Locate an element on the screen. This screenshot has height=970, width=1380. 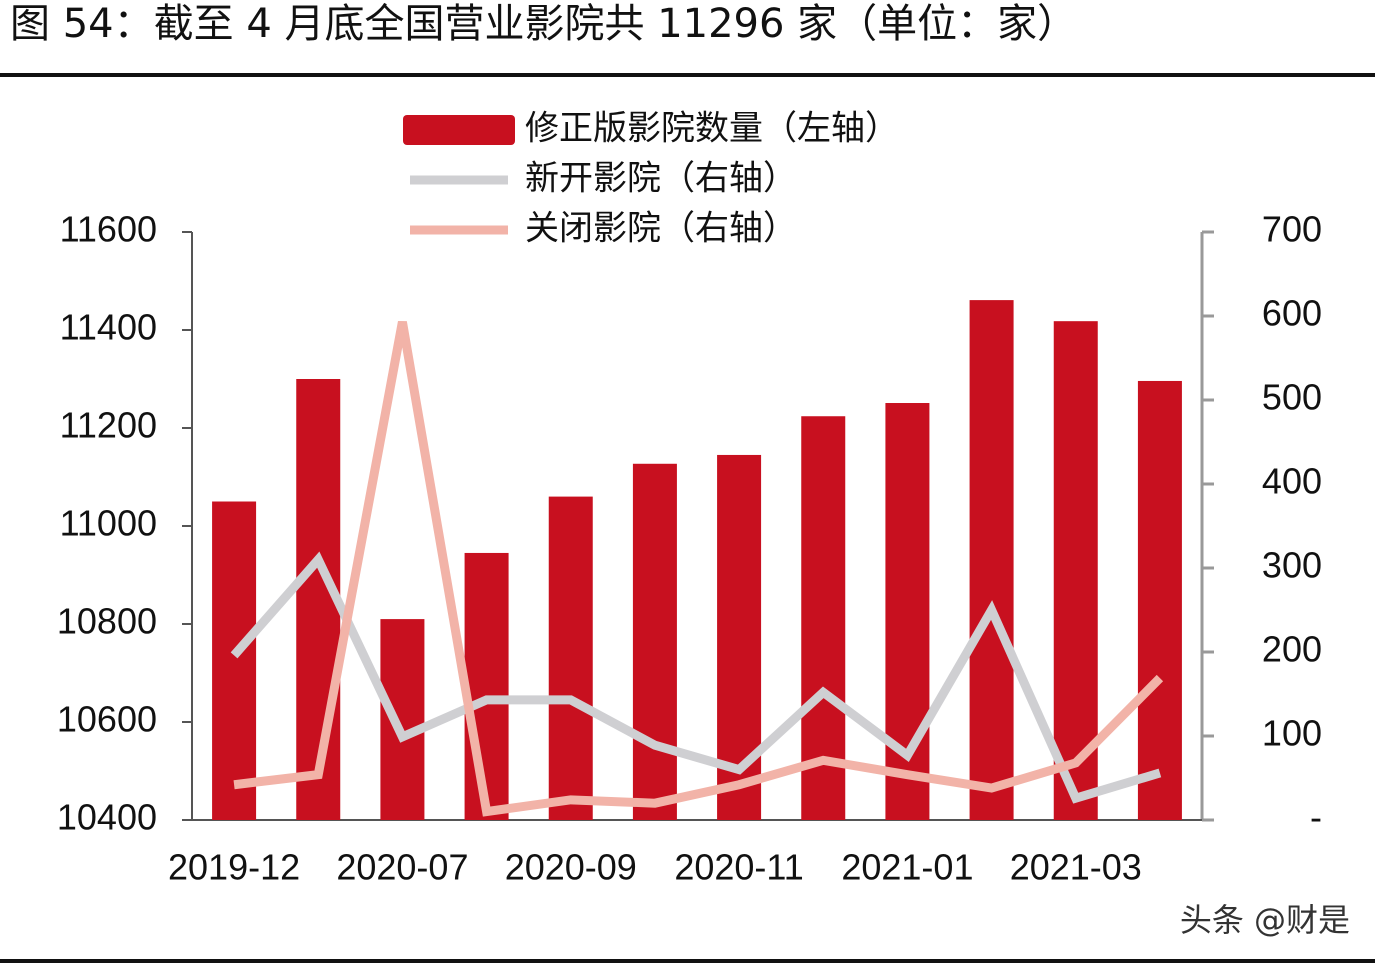
y-tick-label: 10800 is located at coordinates (107, 621).